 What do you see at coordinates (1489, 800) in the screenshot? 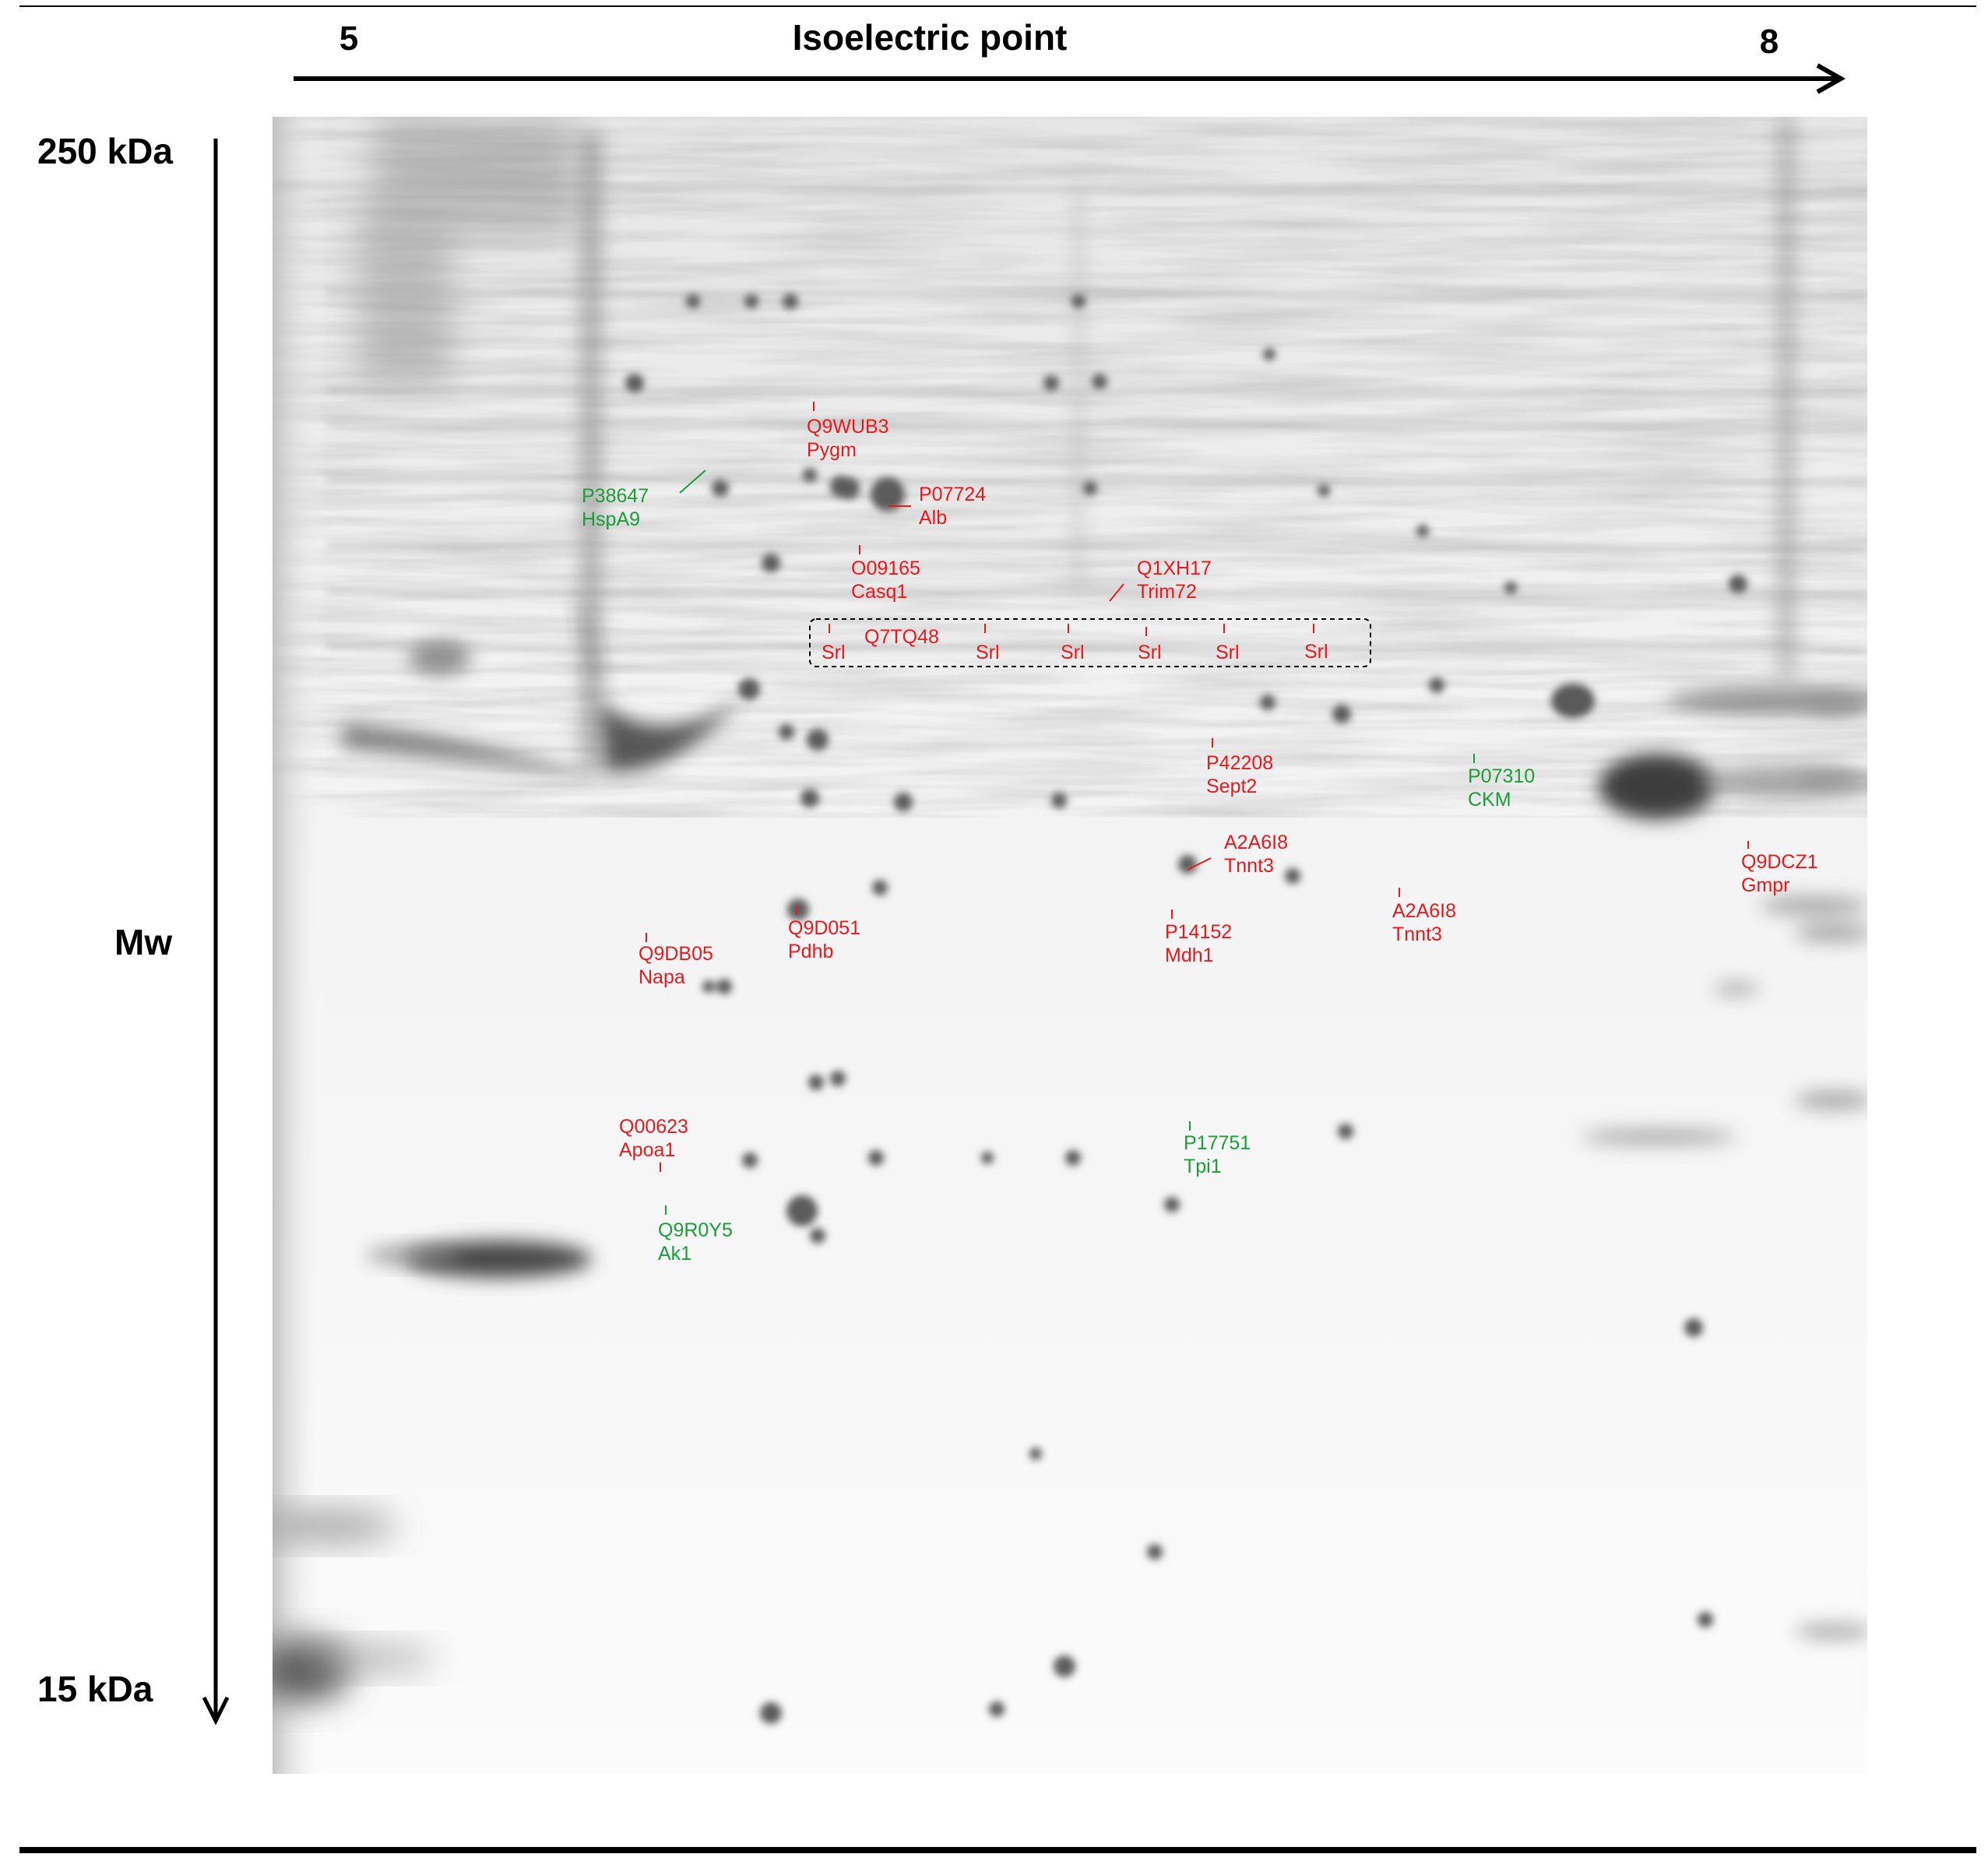
I see `spot-label-ckm-gene: CKM` at bounding box center [1489, 800].